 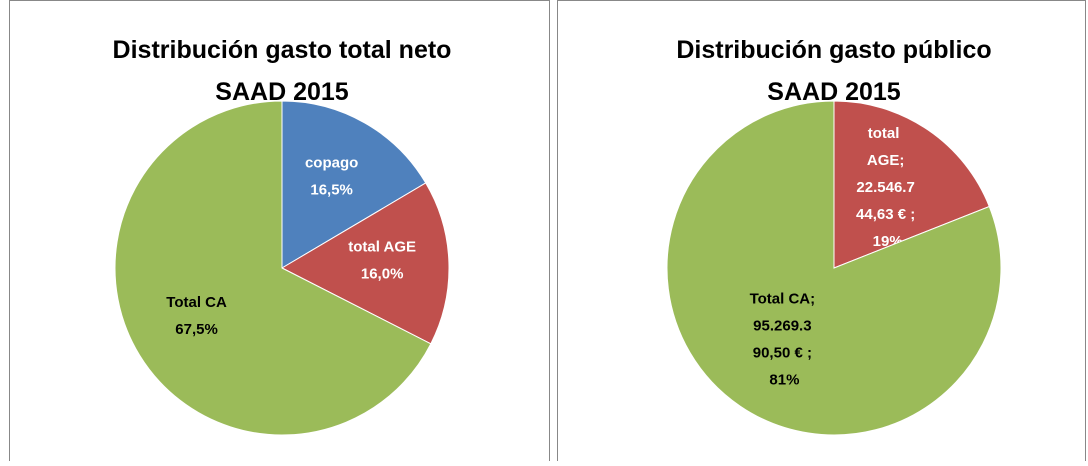 I want to click on slice-label: copago, so click(x=331, y=162).